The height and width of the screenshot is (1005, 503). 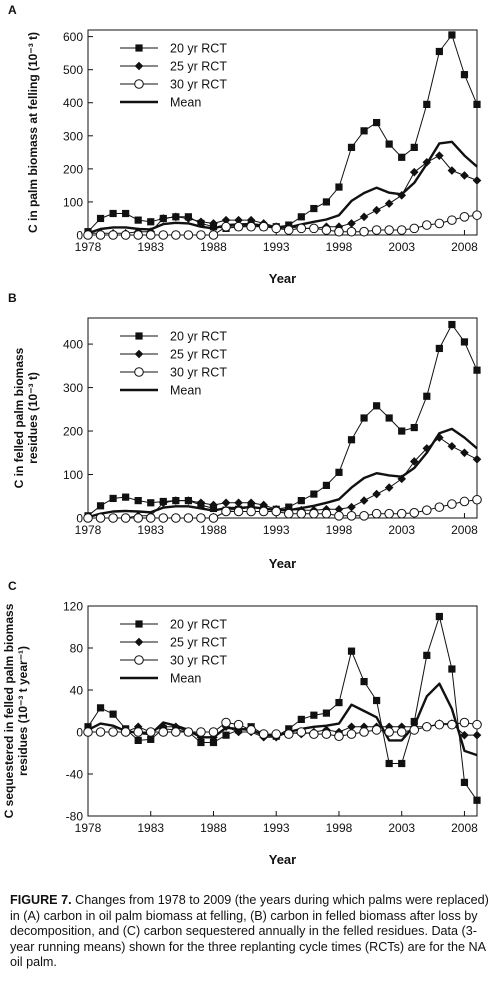 What do you see at coordinates (9, 710) in the screenshot?
I see `y-axis-label-line: C sequestered in felled palm biomass` at bounding box center [9, 710].